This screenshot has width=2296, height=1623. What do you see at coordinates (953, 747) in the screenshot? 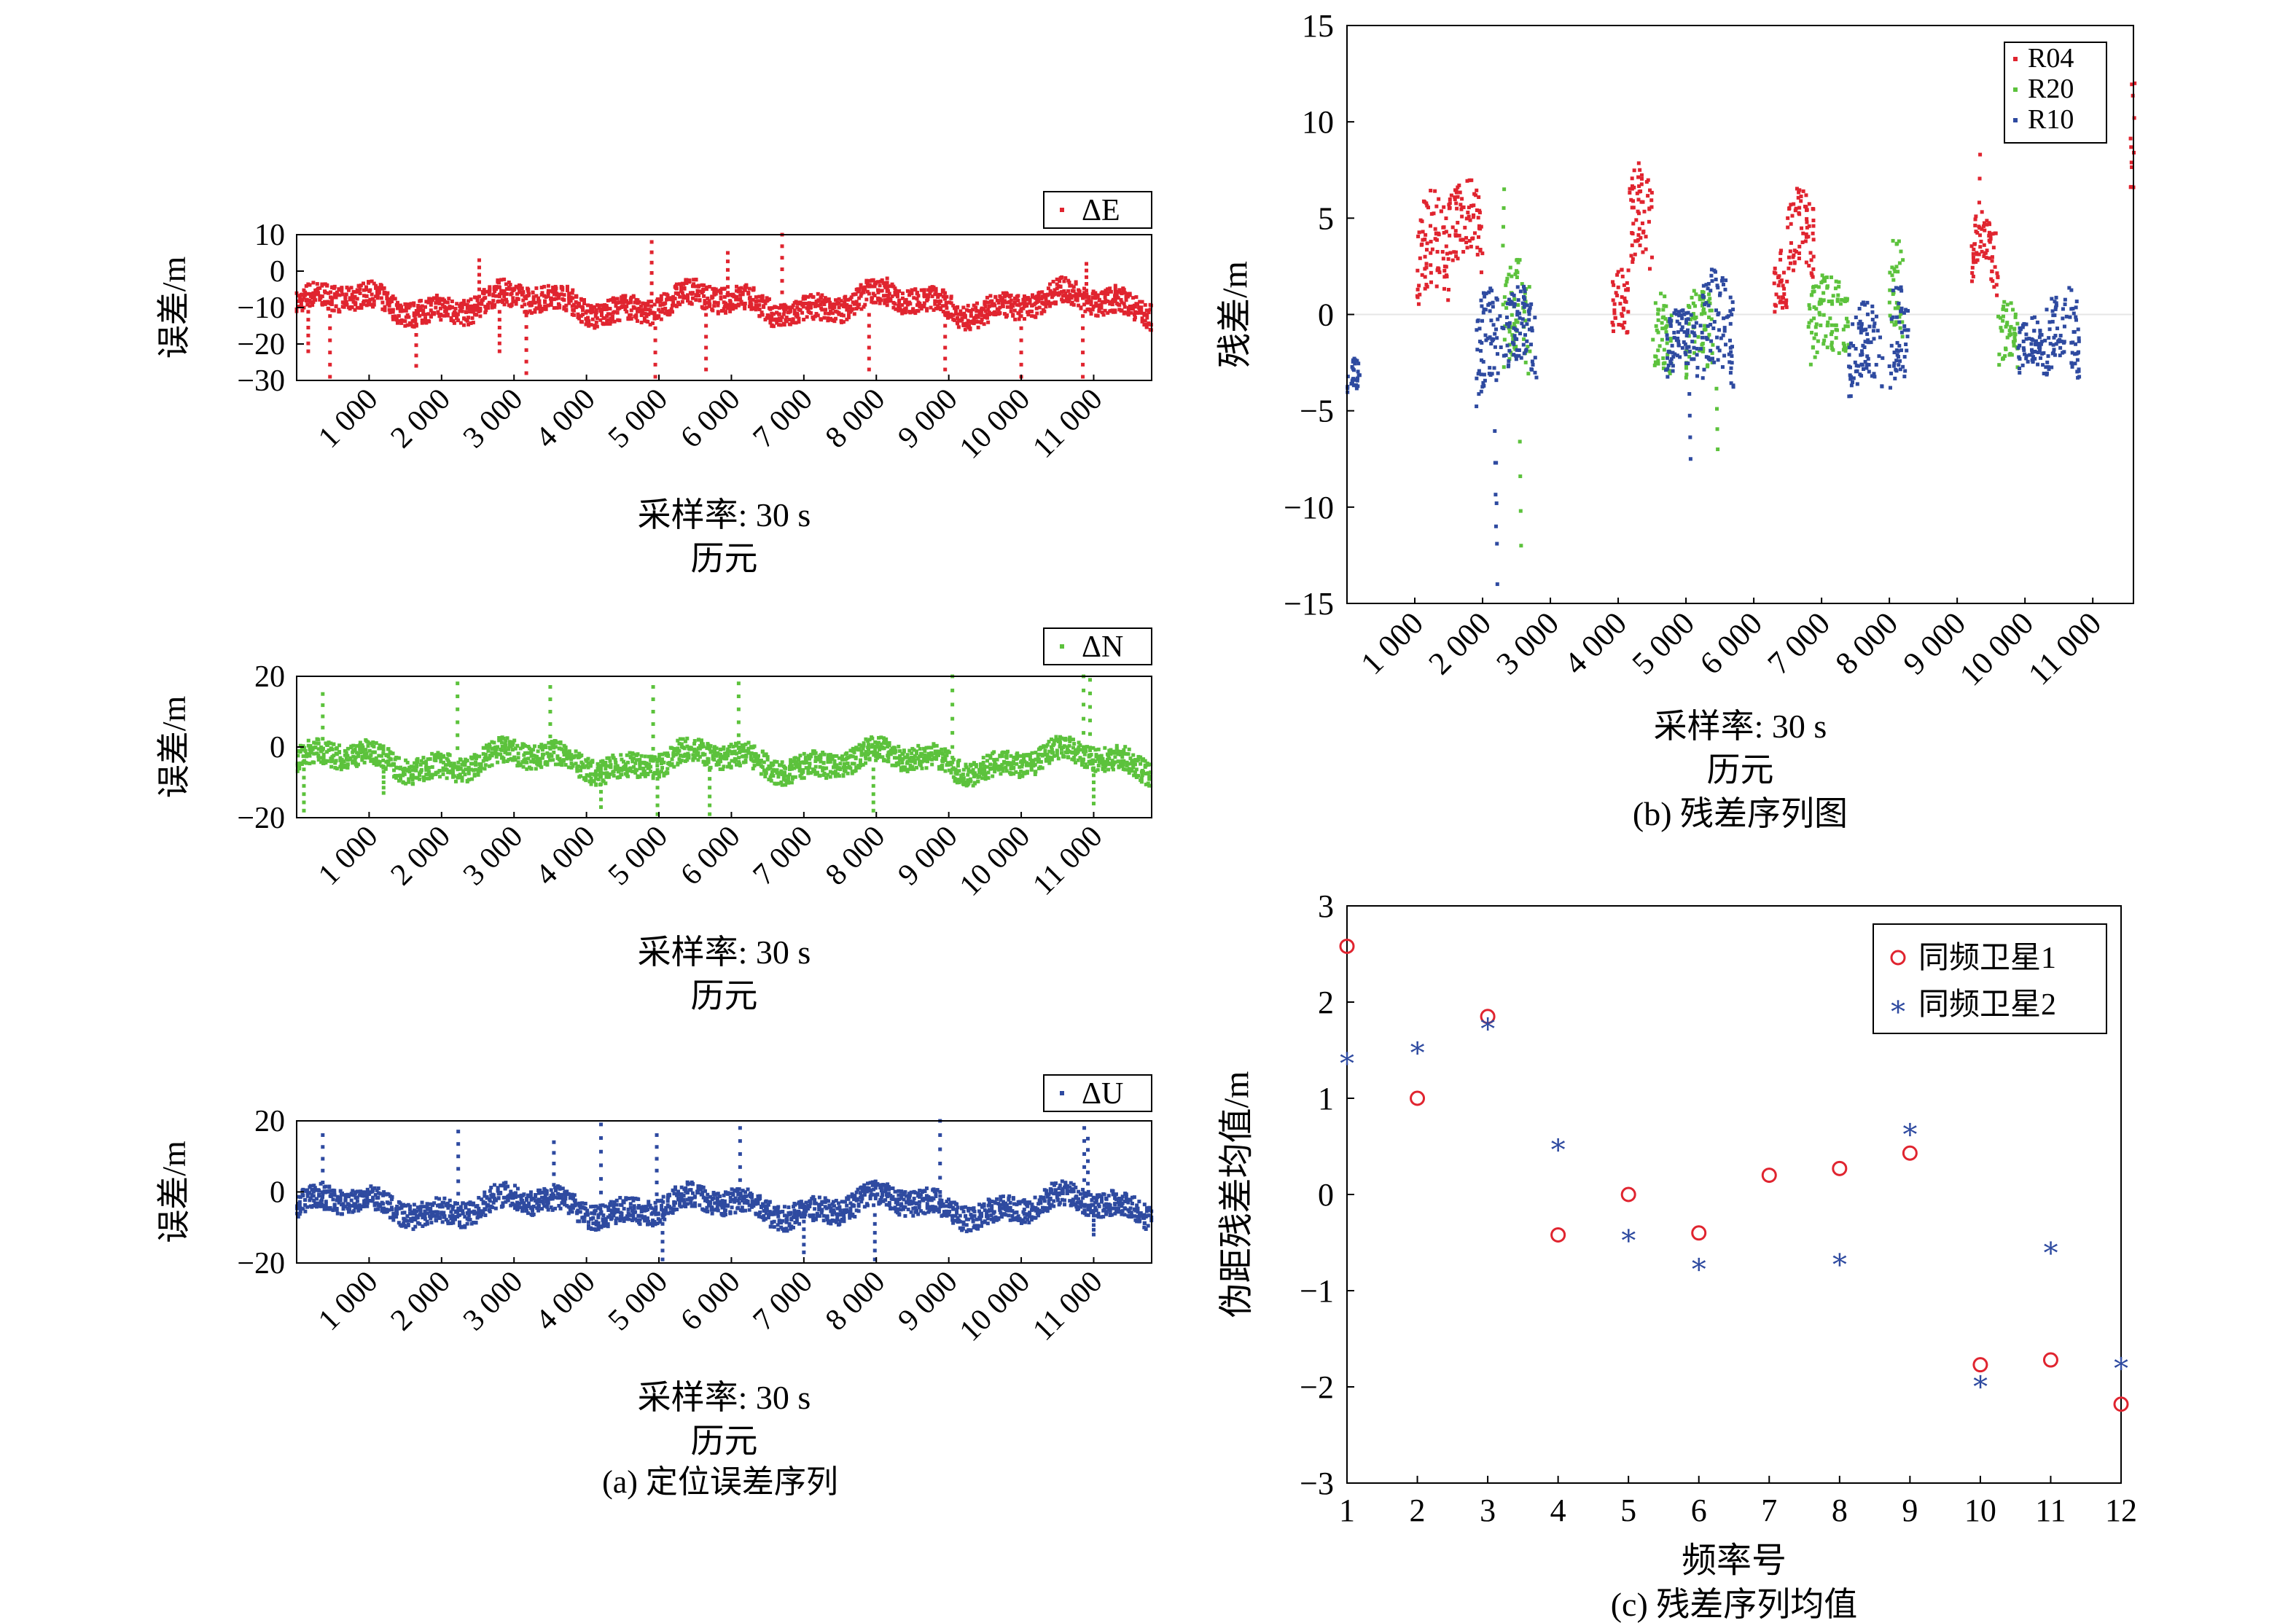
I see `dN-spike-point` at bounding box center [953, 747].